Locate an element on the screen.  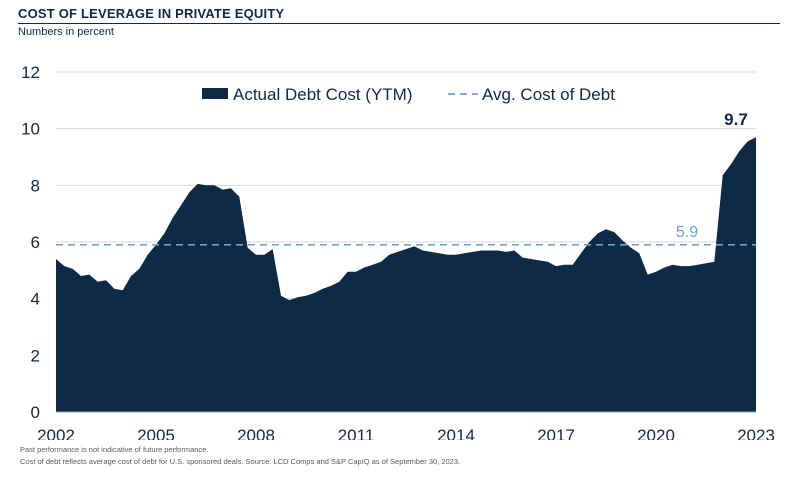
title-divider is located at coordinates (399, 23).